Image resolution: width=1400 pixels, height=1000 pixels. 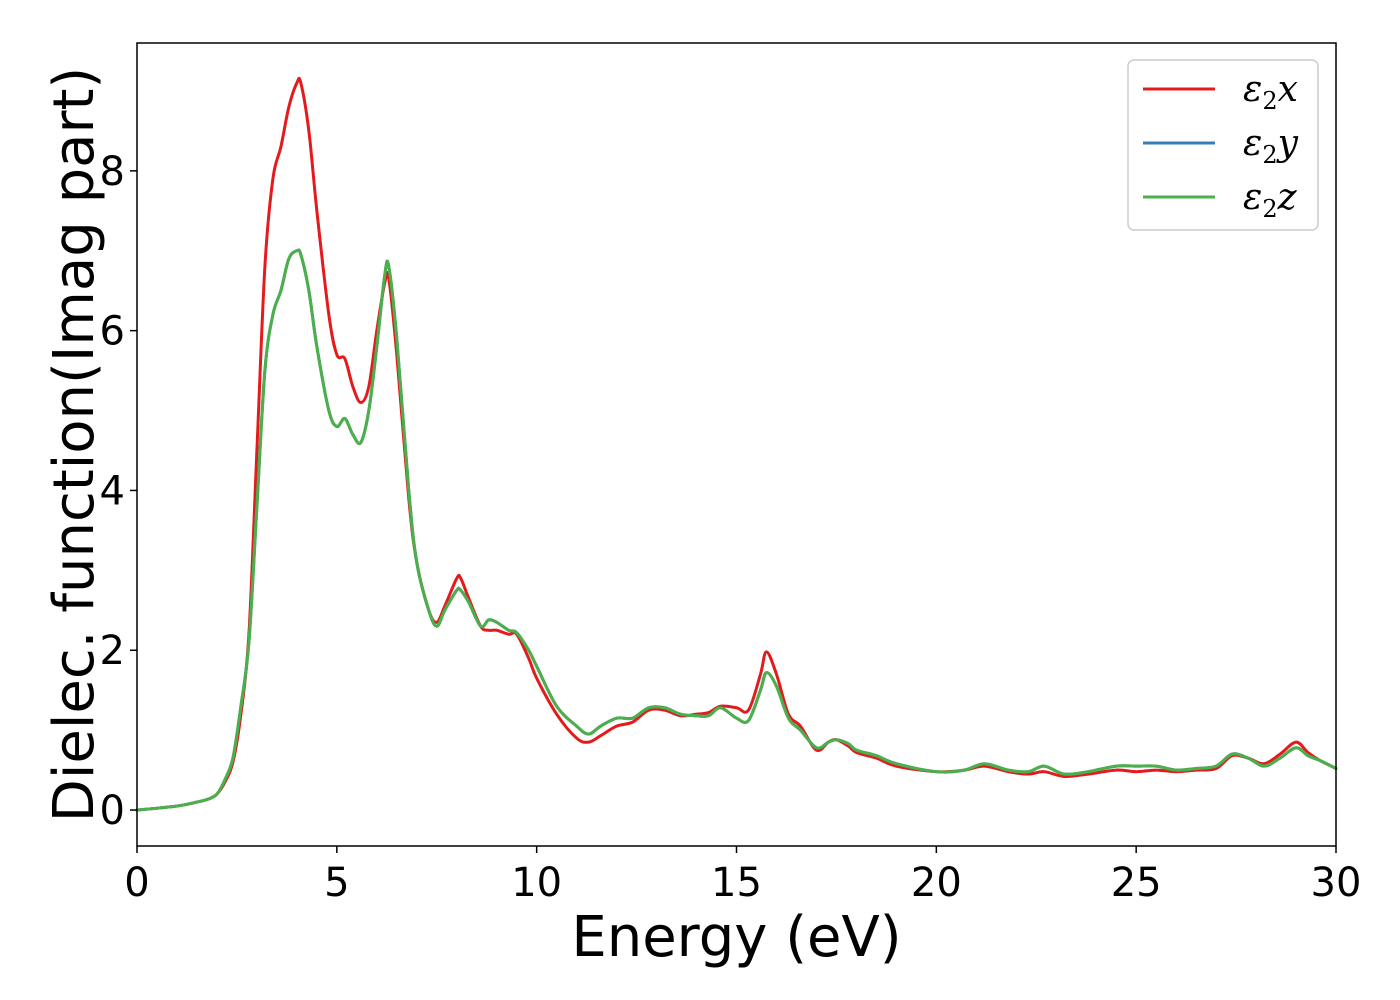 I want to click on legend-box, so click(x=1223, y=145).